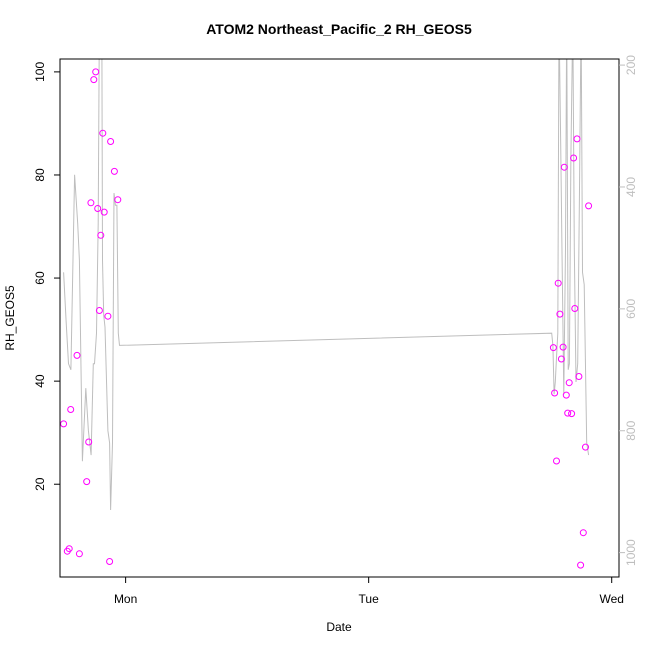 The width and height of the screenshot is (650, 650). Describe the element at coordinates (339, 627) in the screenshot. I see `x-axis-label: Date` at that location.